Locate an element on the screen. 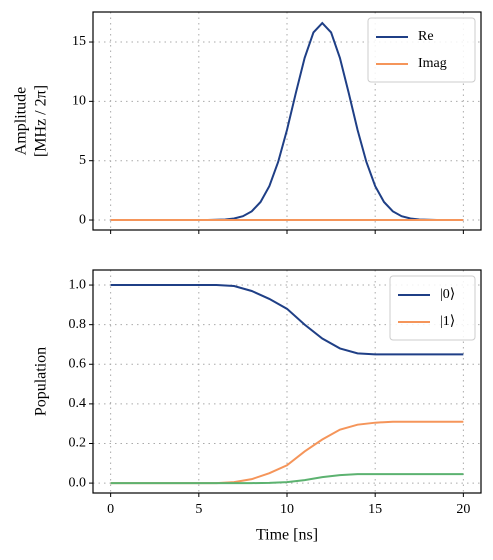 The height and width of the screenshot is (560, 493). x-tick-label: 20 is located at coordinates (463, 509).